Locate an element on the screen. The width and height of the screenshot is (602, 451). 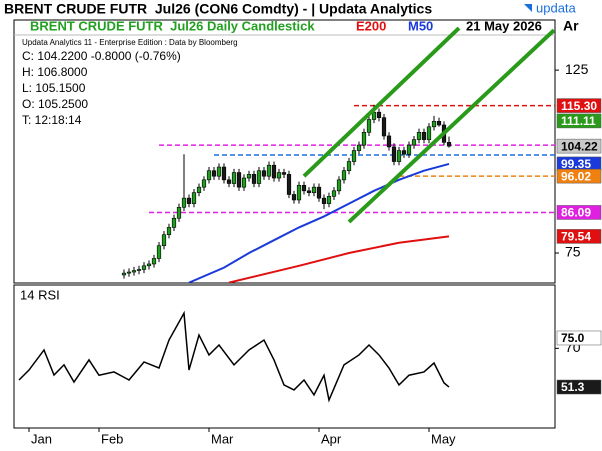
logo: updata is located at coordinates (550, 7).